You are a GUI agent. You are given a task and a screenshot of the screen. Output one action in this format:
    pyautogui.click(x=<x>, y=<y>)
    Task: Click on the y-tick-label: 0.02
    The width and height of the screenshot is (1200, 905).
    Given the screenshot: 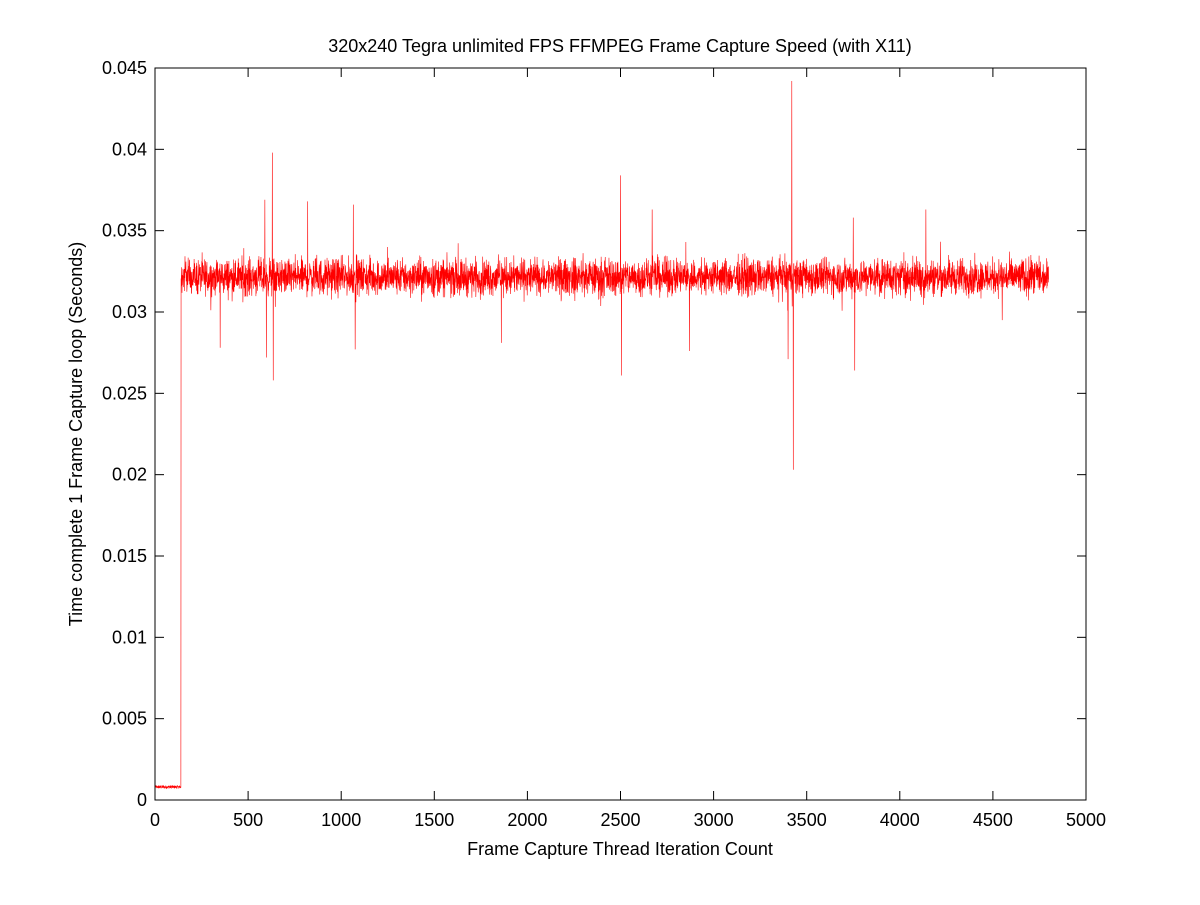 What is the action you would take?
    pyautogui.click(x=129, y=475)
    